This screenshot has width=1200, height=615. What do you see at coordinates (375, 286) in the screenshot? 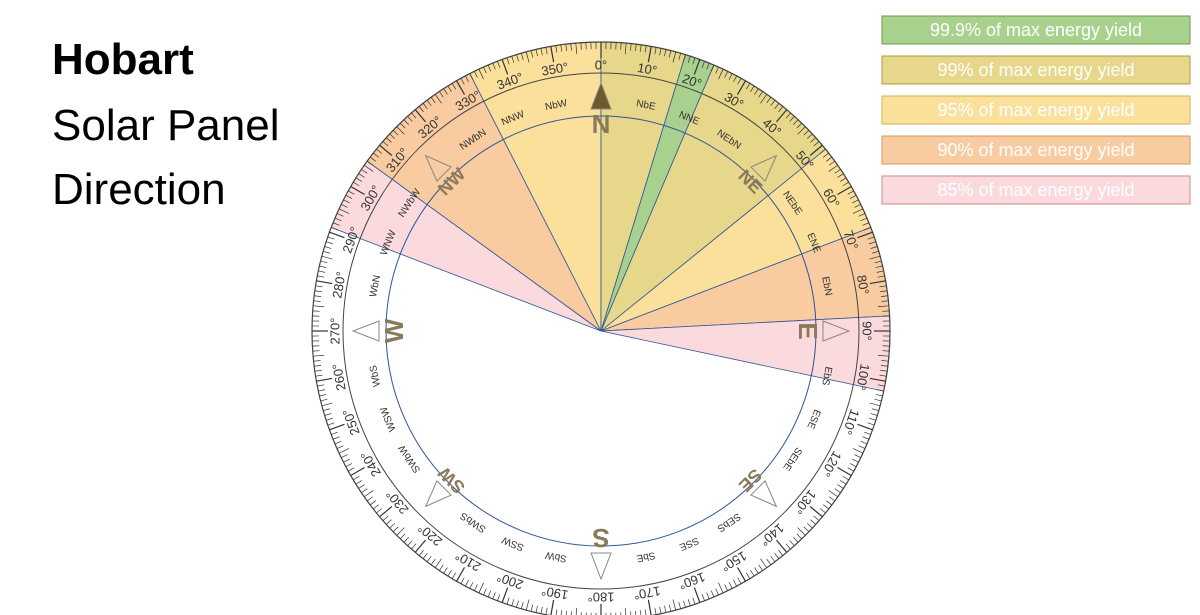
I see `compass-point-label: WbN` at bounding box center [375, 286].